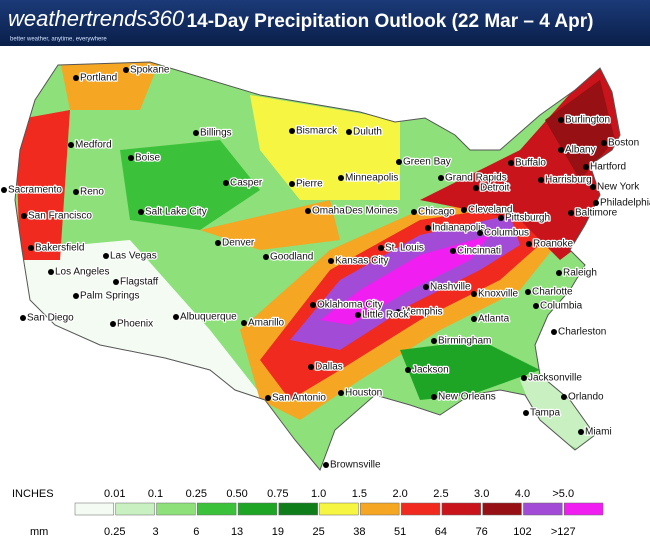 This screenshot has height=551, width=650. What do you see at coordinates (482, 532) in the screenshot?
I see `legend-mm-label: 76` at bounding box center [482, 532].